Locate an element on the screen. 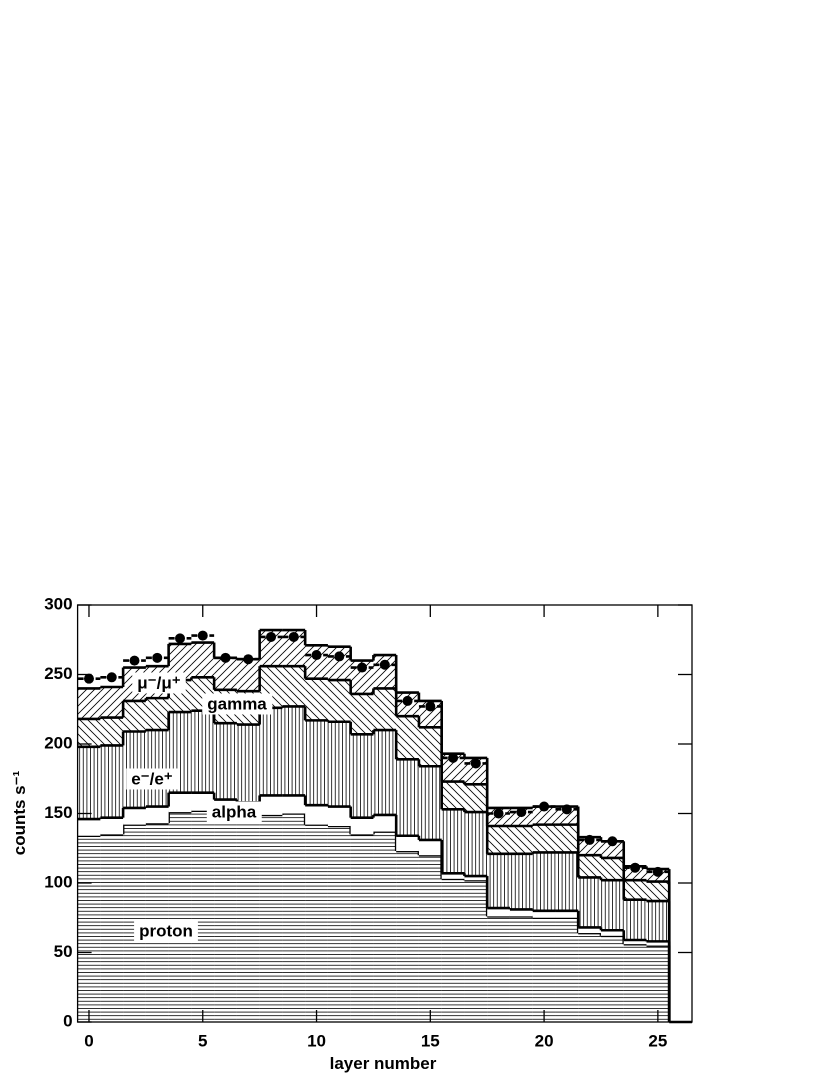 The image size is (830, 1080). series-label: proton is located at coordinates (166, 930).